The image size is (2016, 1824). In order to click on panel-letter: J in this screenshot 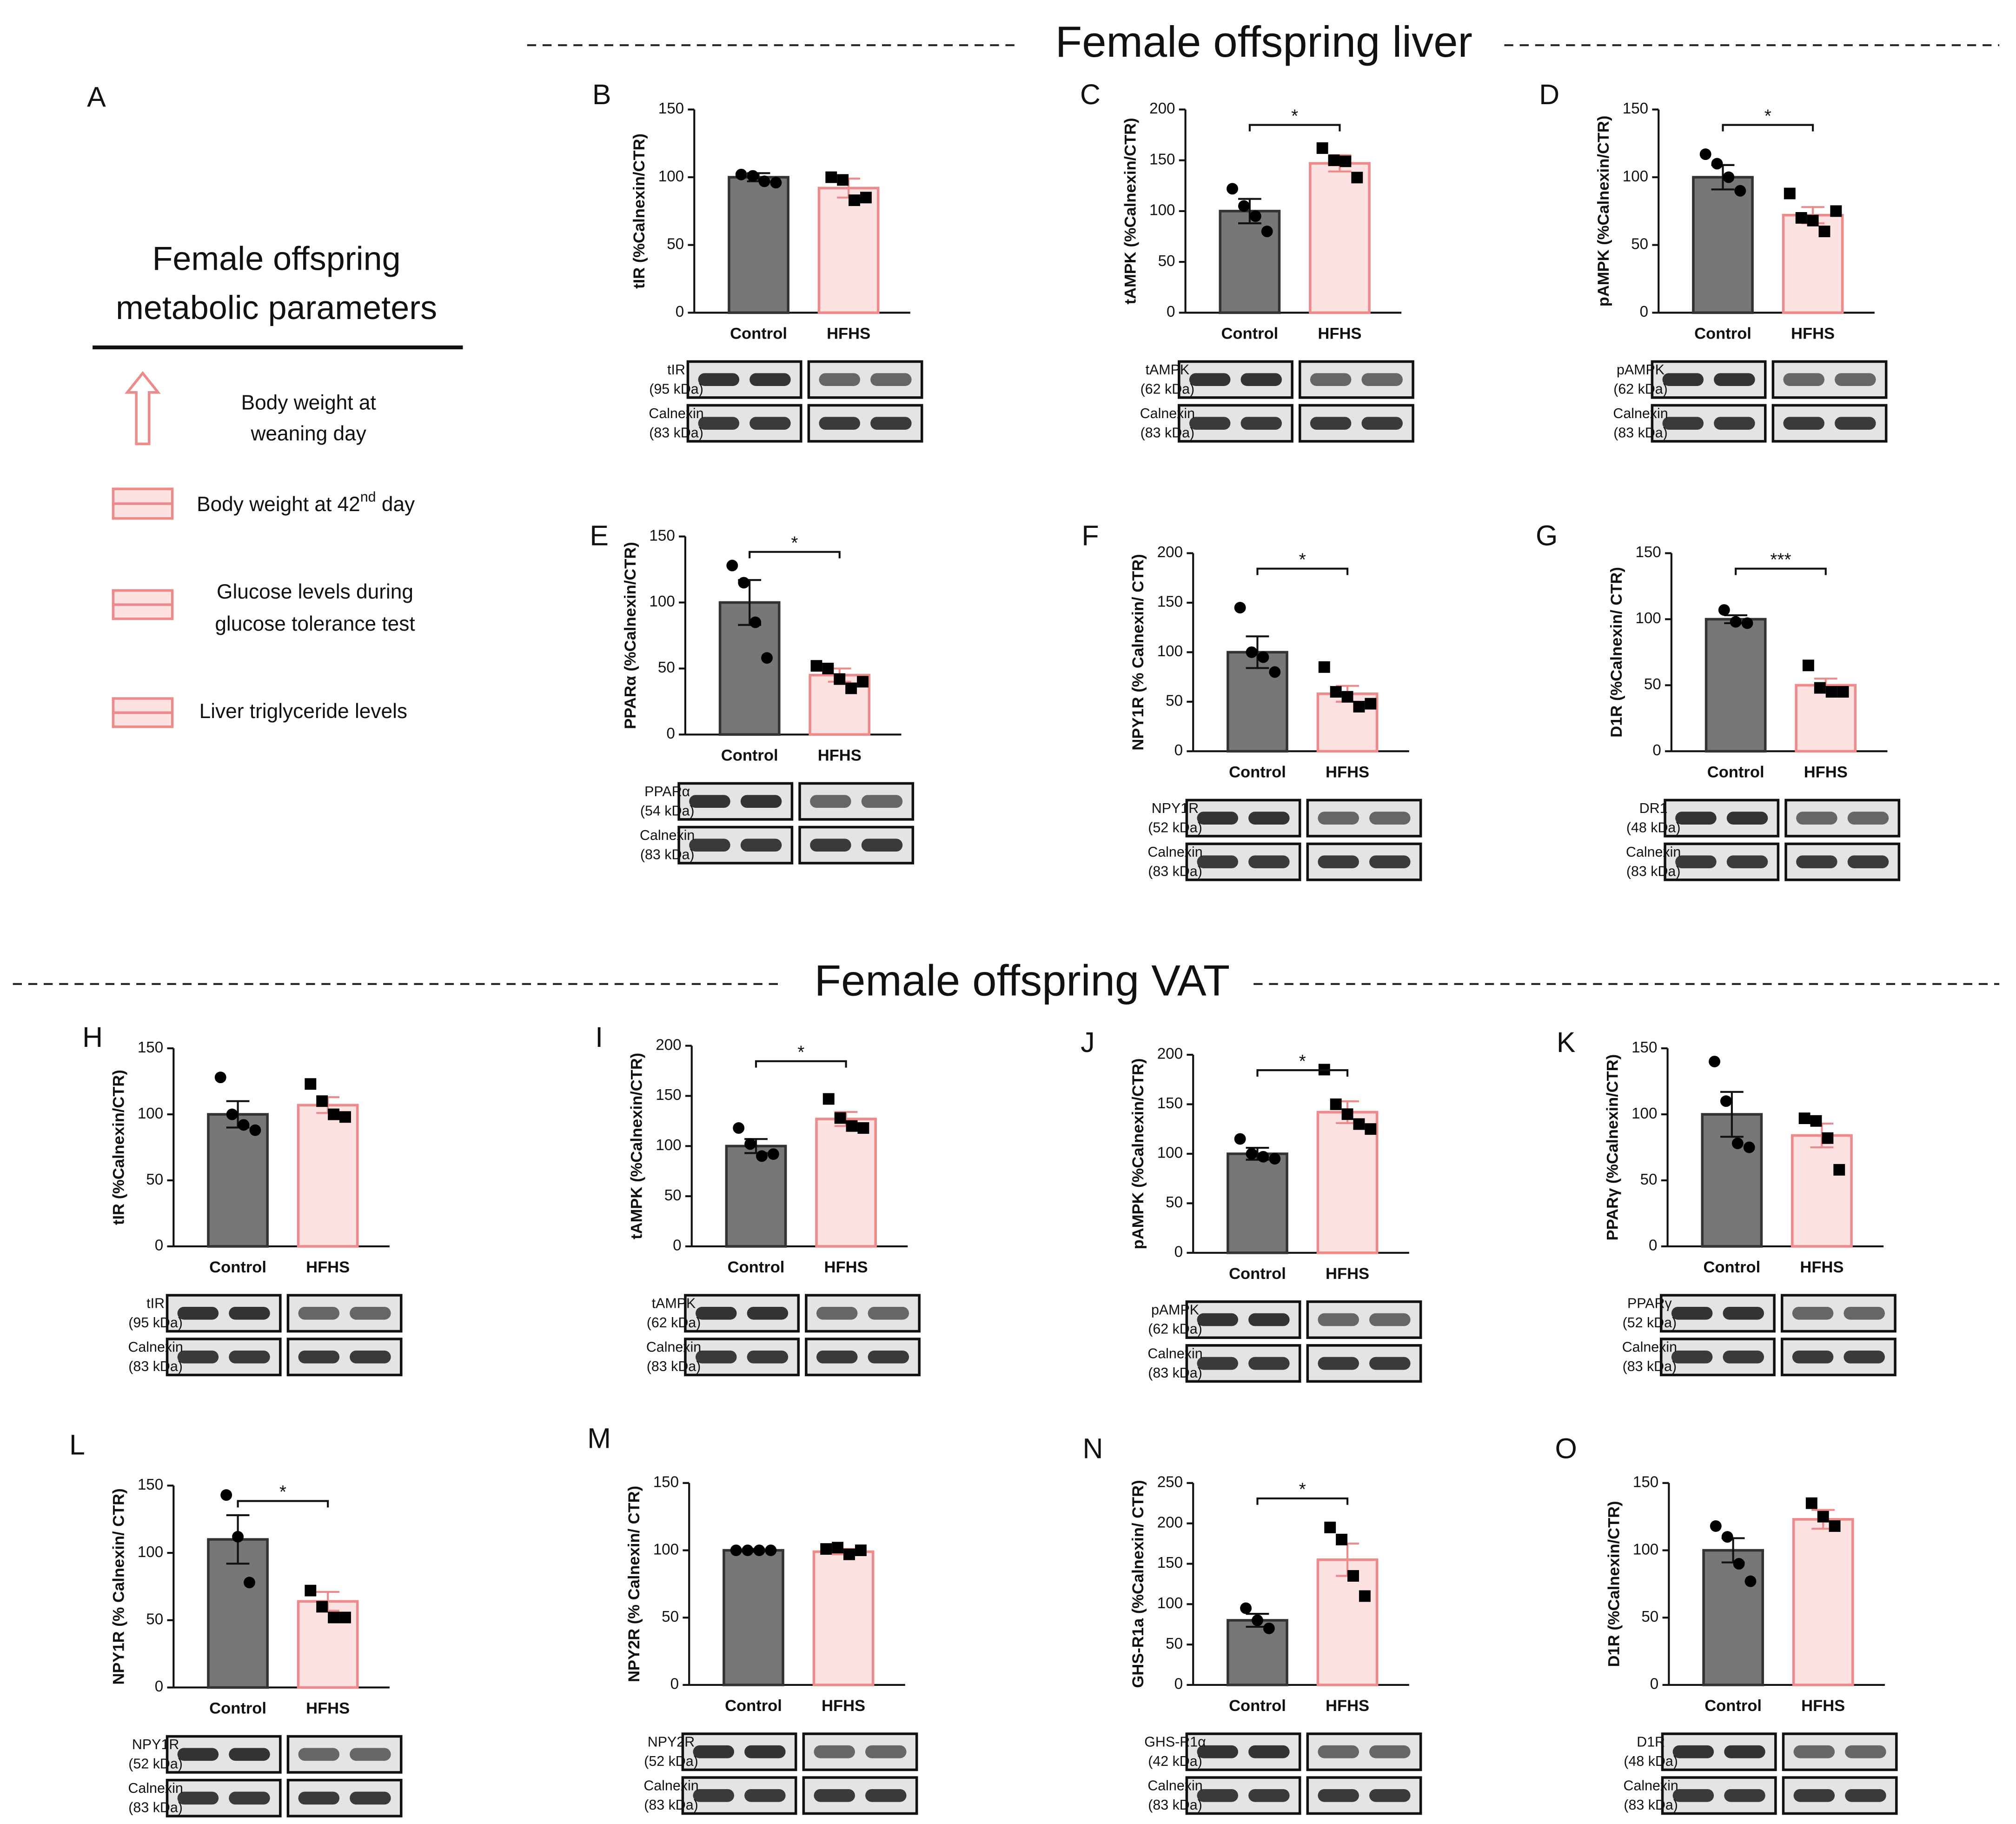, I will do `click(1087, 1042)`.